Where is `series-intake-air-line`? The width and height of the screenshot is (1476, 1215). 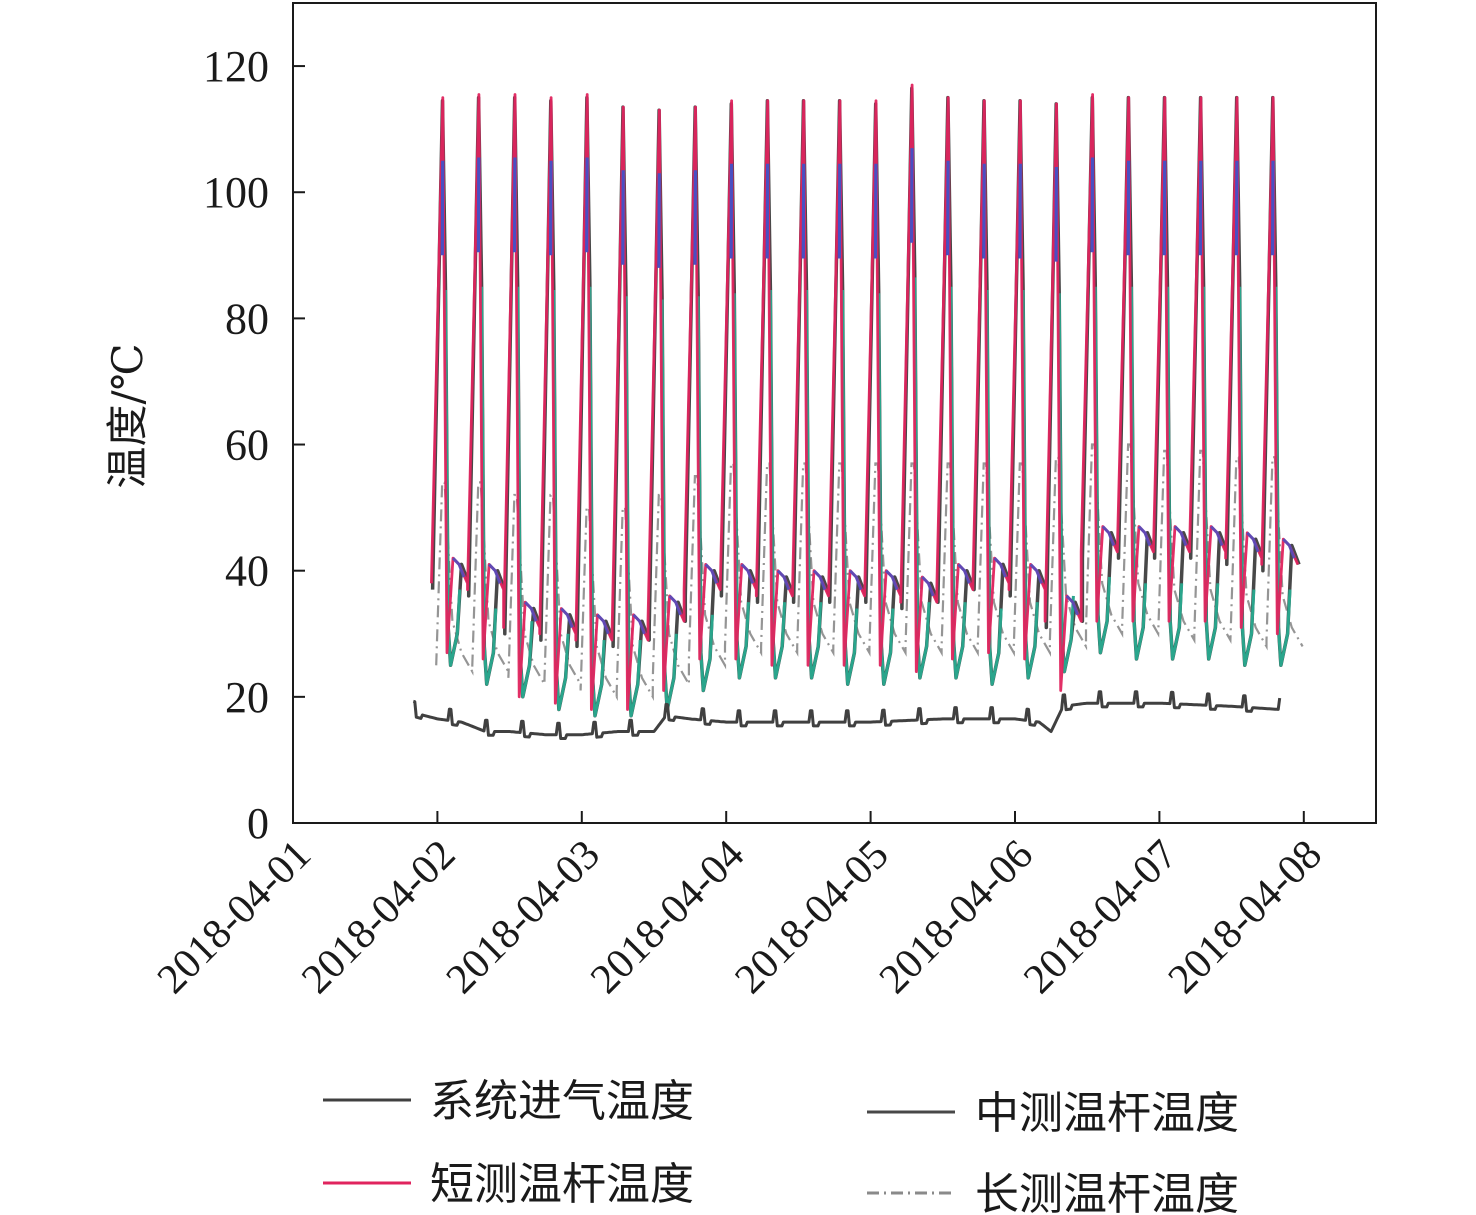 series-intake-air-line is located at coordinates (847, 715).